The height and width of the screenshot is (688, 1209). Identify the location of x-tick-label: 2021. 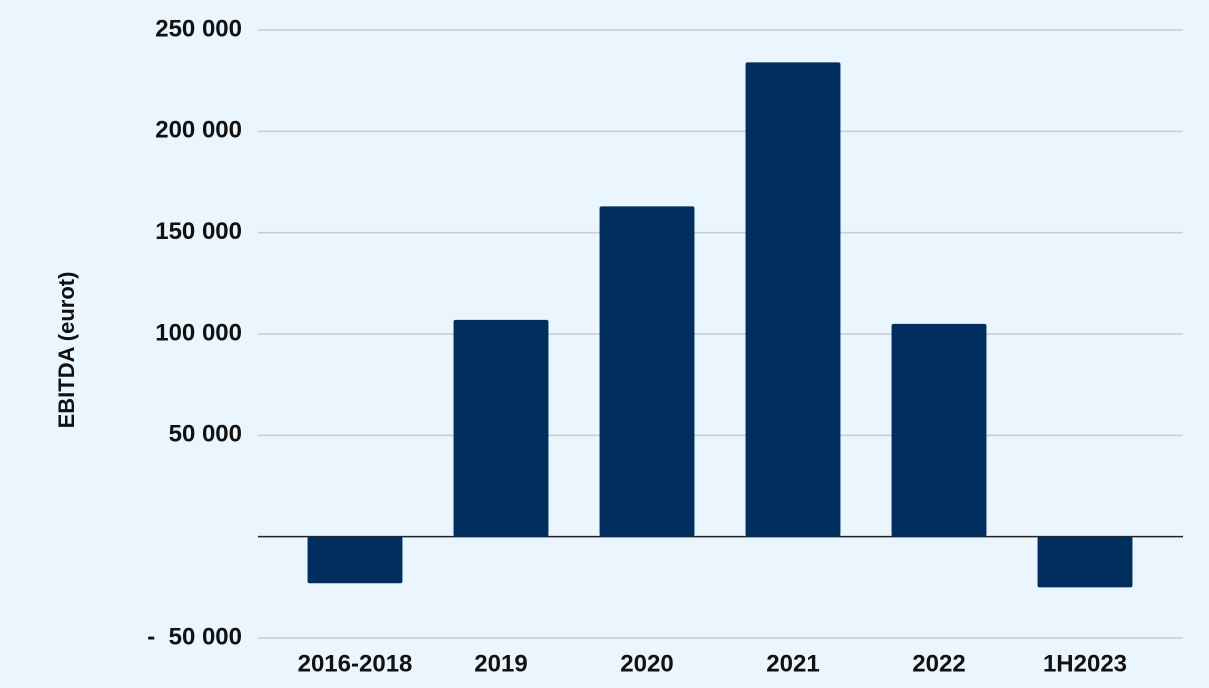
(792, 663).